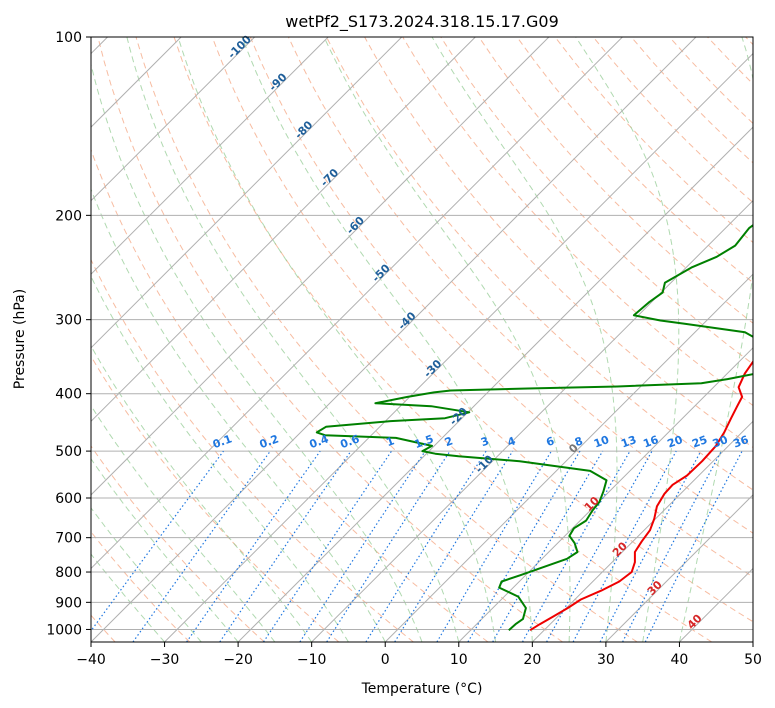 The image size is (775, 708). What do you see at coordinates (459, 660) in the screenshot?
I see `x-tick-label: 10` at bounding box center [459, 660].